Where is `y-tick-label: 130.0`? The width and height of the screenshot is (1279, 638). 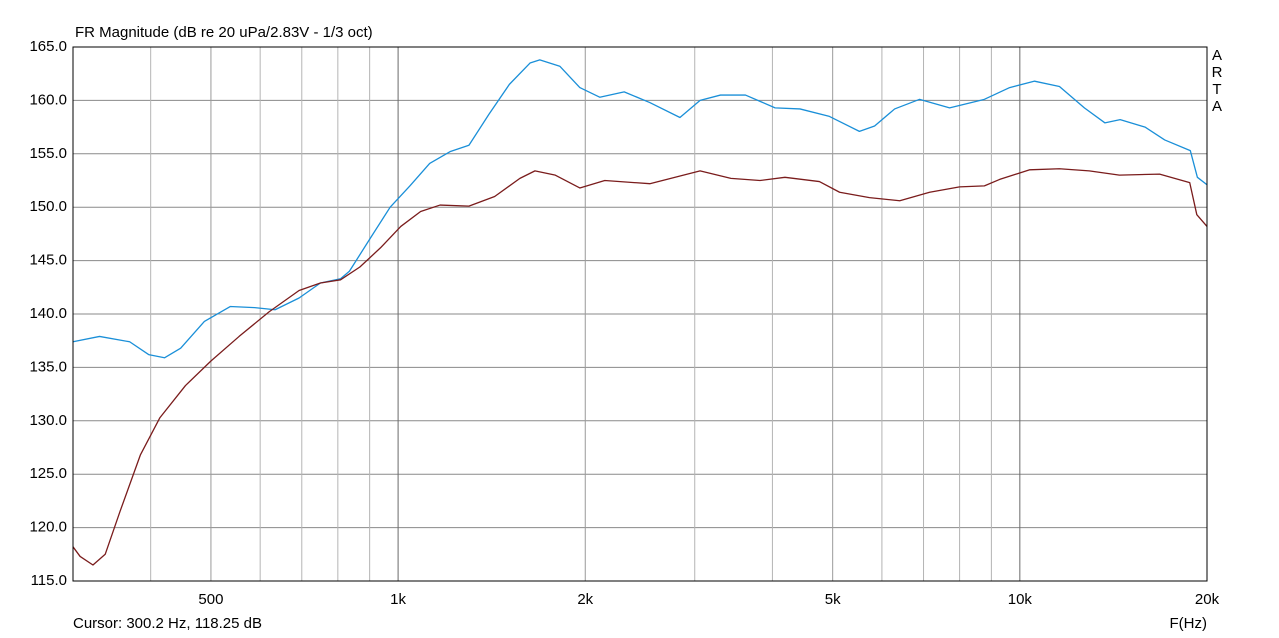 y-tick-label: 130.0 is located at coordinates (48, 420).